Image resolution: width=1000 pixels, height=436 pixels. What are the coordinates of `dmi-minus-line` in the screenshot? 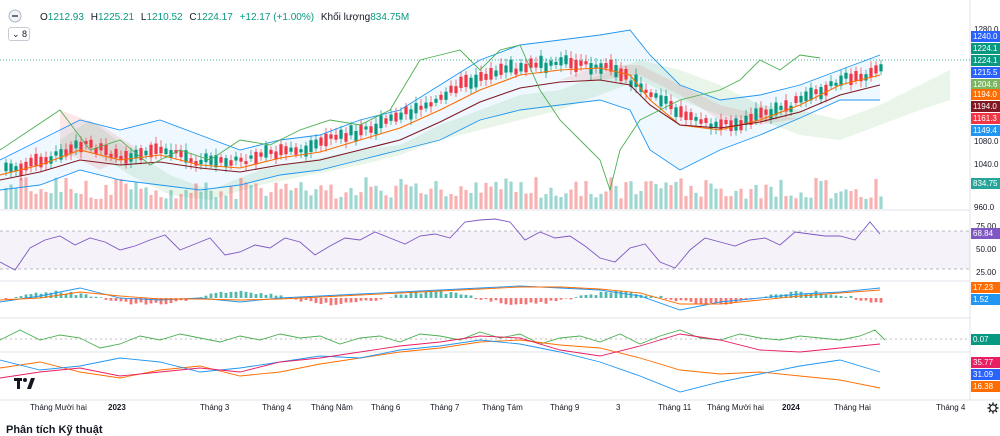 It's located at (440, 366).